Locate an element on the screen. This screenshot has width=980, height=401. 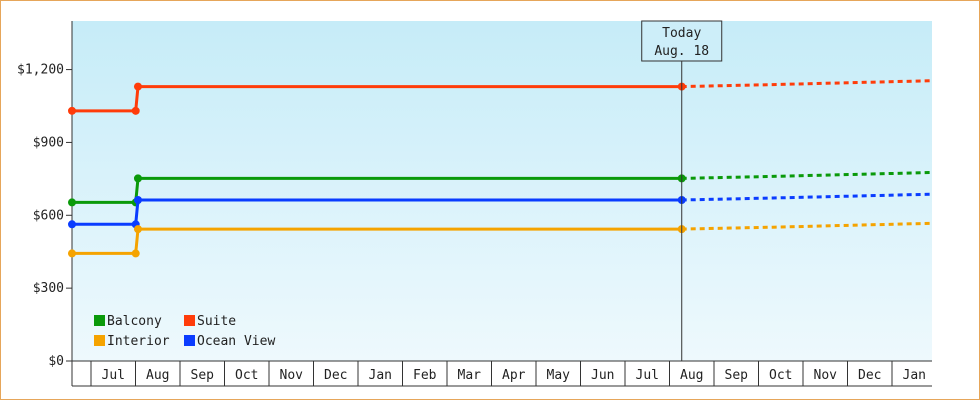
y-tick-label: $0 is located at coordinates (56, 361).